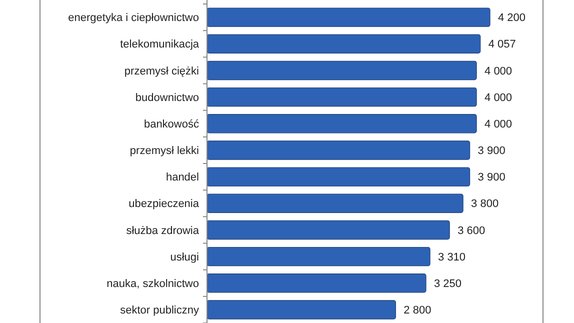  I want to click on data-label: 4 057, so click(502, 44).